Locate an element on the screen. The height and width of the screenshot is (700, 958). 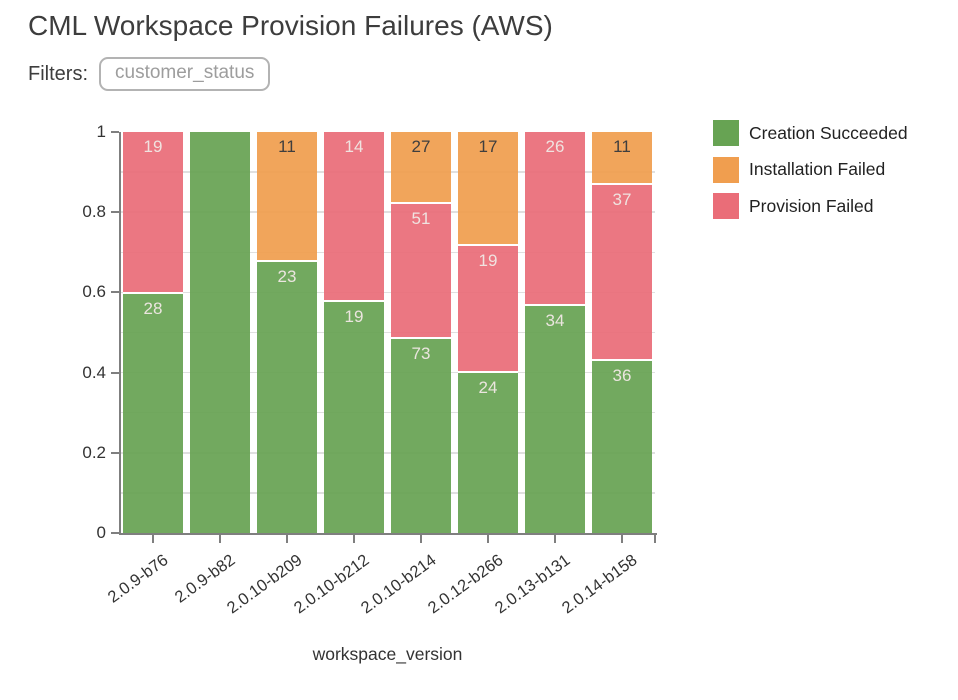
y-tick-label: 0.8 is located at coordinates (94, 212).